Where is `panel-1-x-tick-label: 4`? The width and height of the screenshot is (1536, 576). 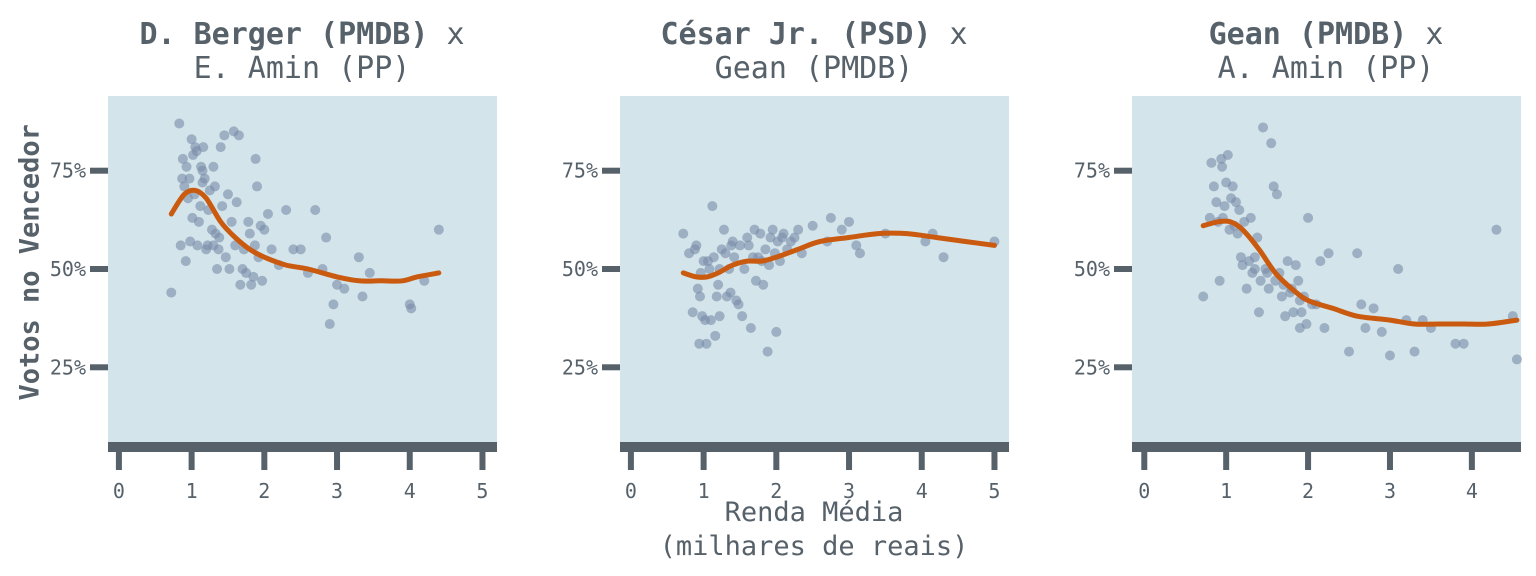
panel-1-x-tick-label: 4 is located at coordinates (410, 491).